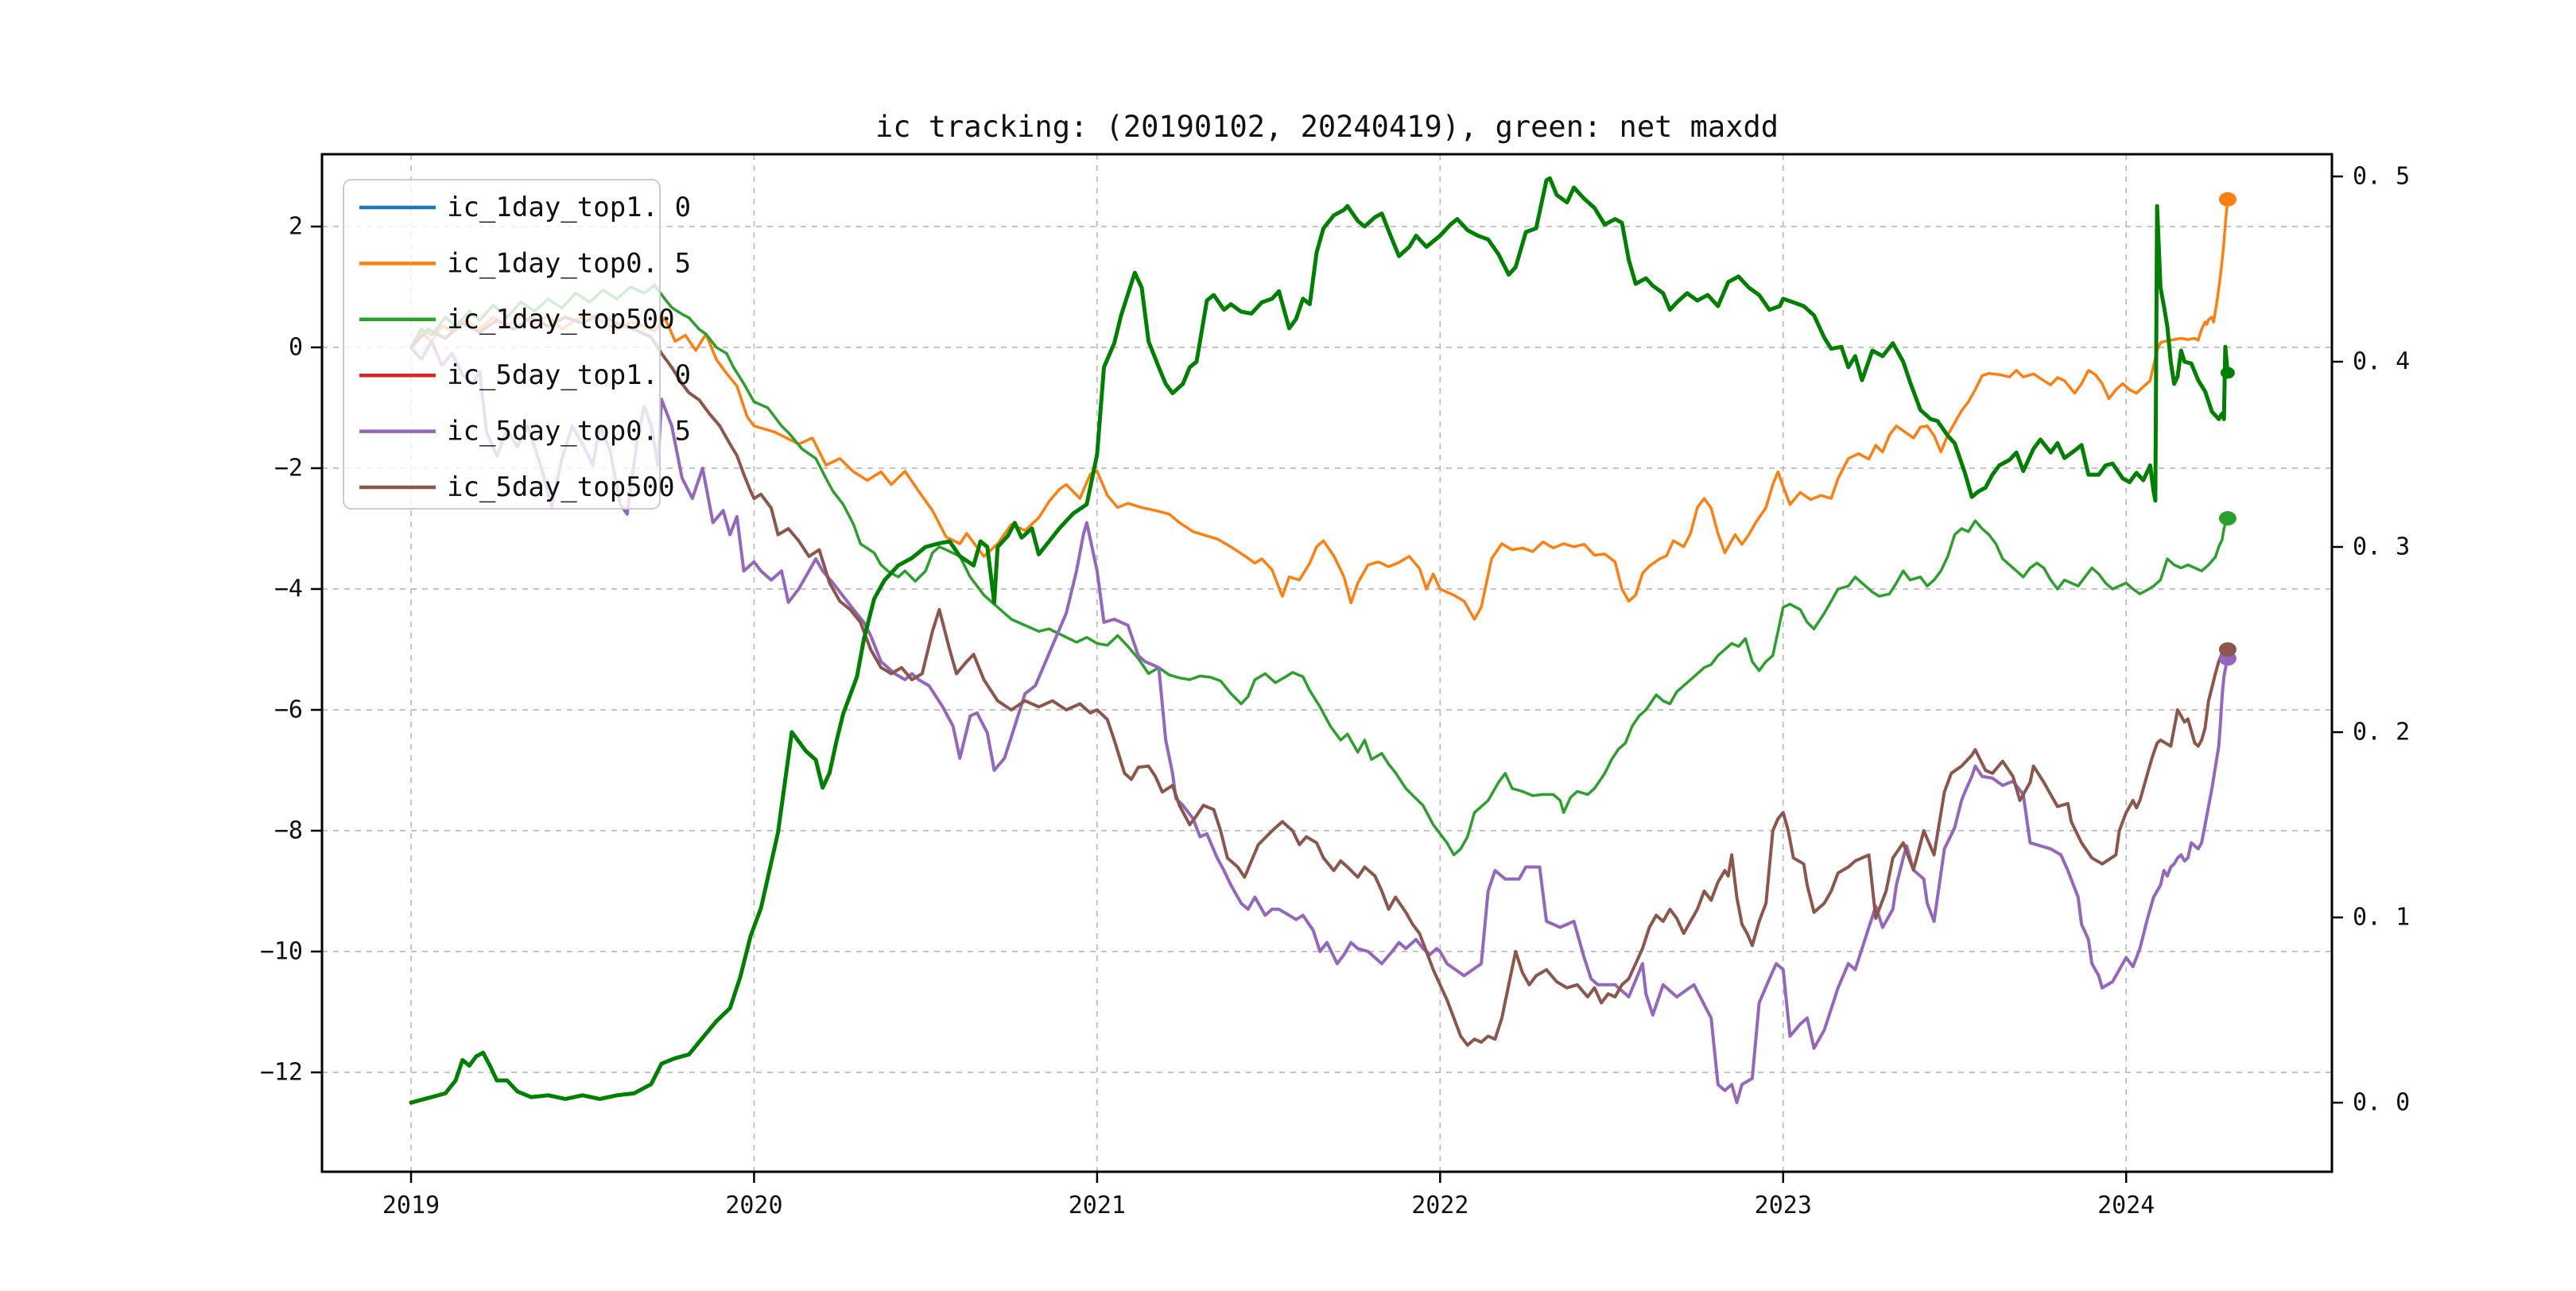  What do you see at coordinates (296, 347) in the screenshot?
I see `left-axis-tick-label: 0` at bounding box center [296, 347].